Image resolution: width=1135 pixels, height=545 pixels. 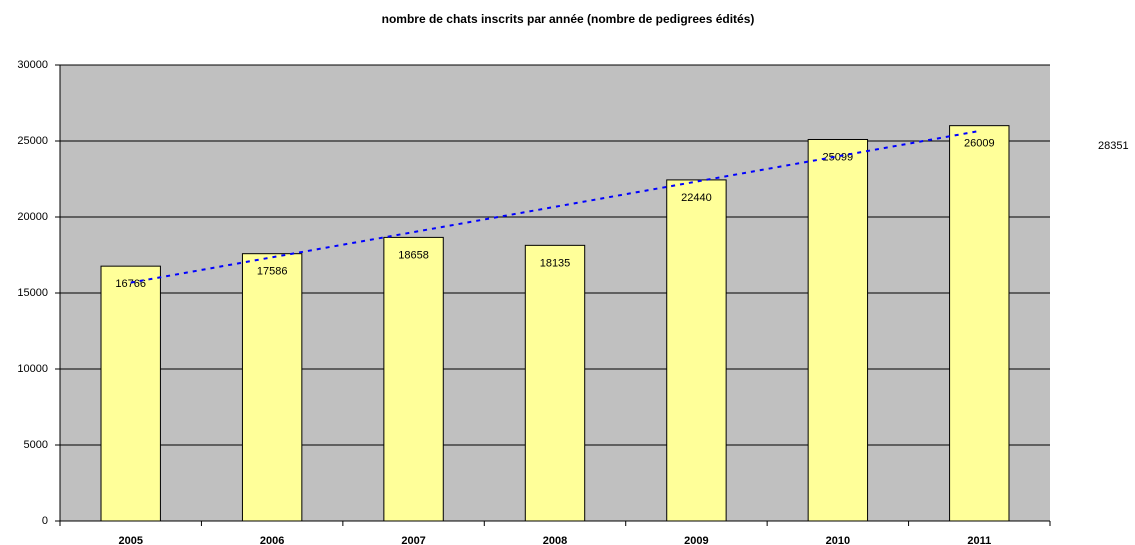 What do you see at coordinates (272, 272) in the screenshot?
I see `data-label: 17586` at bounding box center [272, 272].